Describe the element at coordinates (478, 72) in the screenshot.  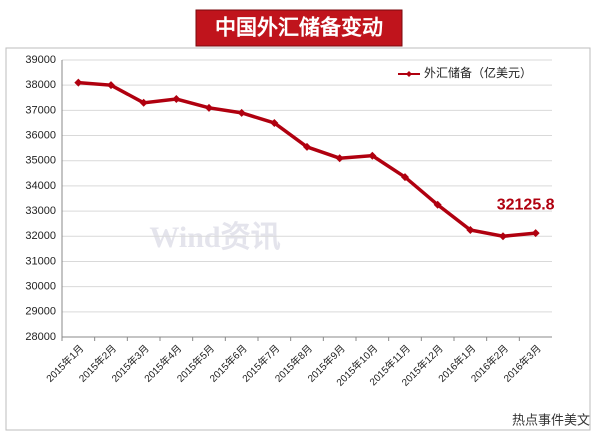
I see `legend-label: 外汇储备（亿美元）` at that location.